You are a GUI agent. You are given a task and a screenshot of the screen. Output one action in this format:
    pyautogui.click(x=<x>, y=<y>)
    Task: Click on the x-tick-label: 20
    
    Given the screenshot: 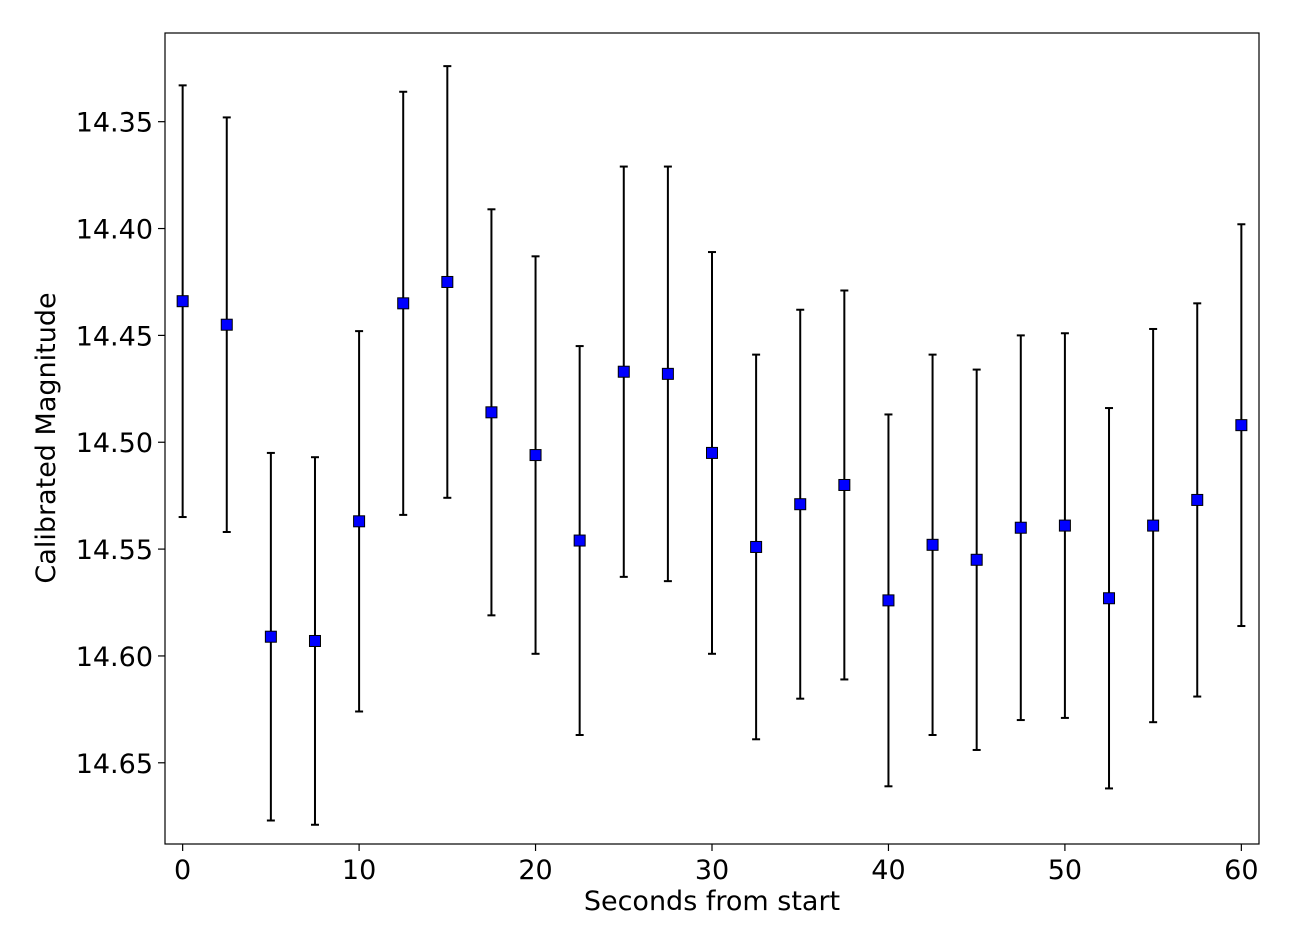 What is the action you would take?
    pyautogui.click(x=535, y=870)
    